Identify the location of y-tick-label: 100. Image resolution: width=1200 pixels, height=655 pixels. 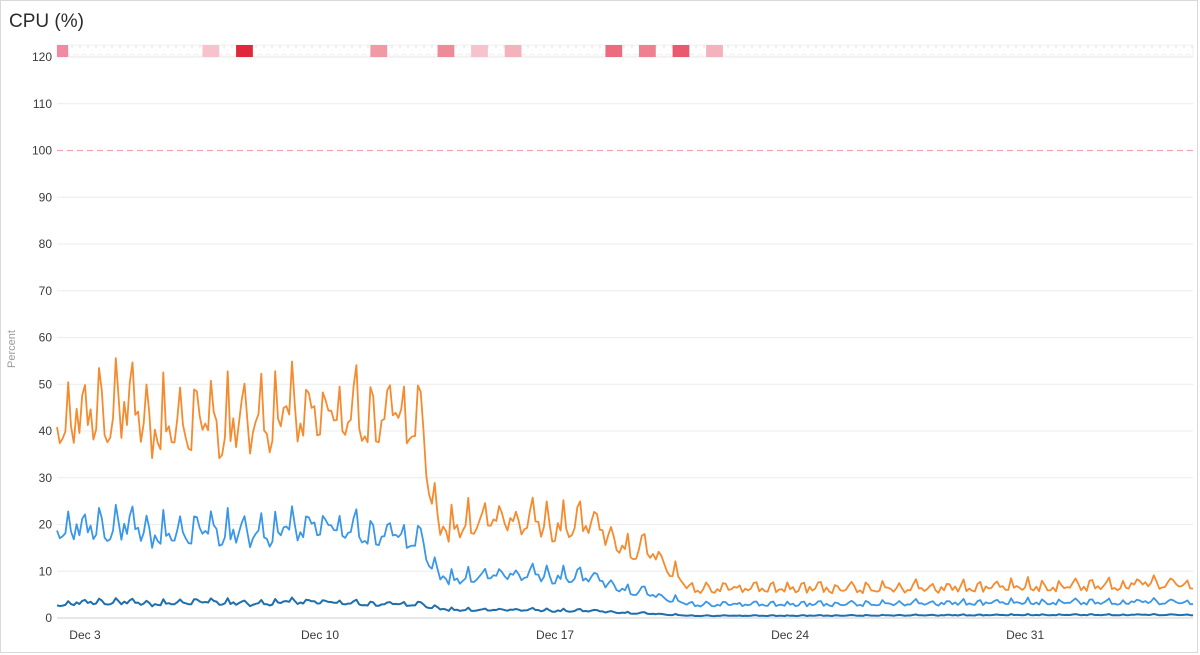
(42, 151).